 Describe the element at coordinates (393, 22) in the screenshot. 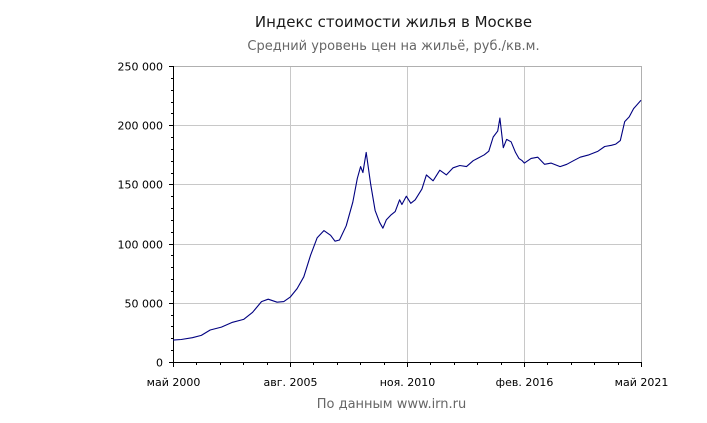

I see `chart-title: Индекс стоимости жилья в Москве` at that location.